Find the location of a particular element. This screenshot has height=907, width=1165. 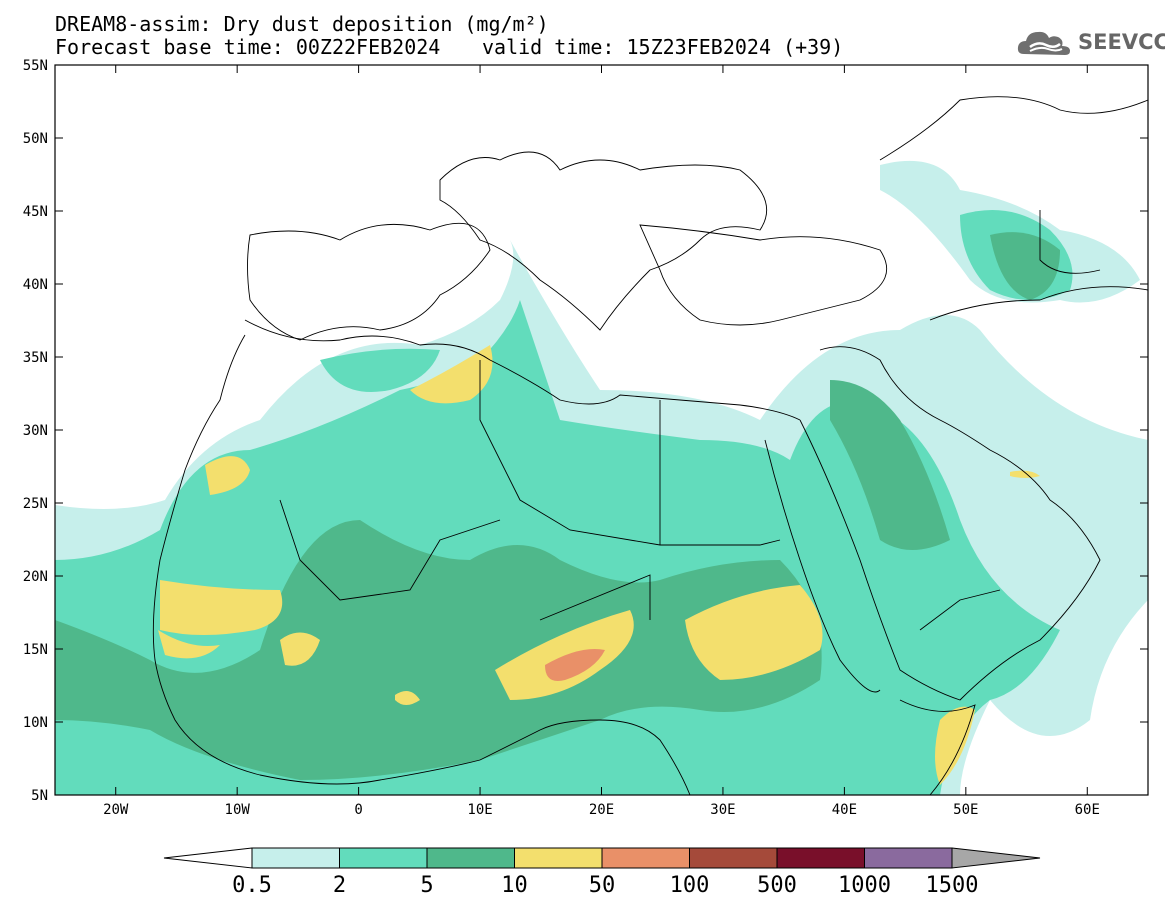

lon-tick-label: 20E is located at coordinates (601, 810).